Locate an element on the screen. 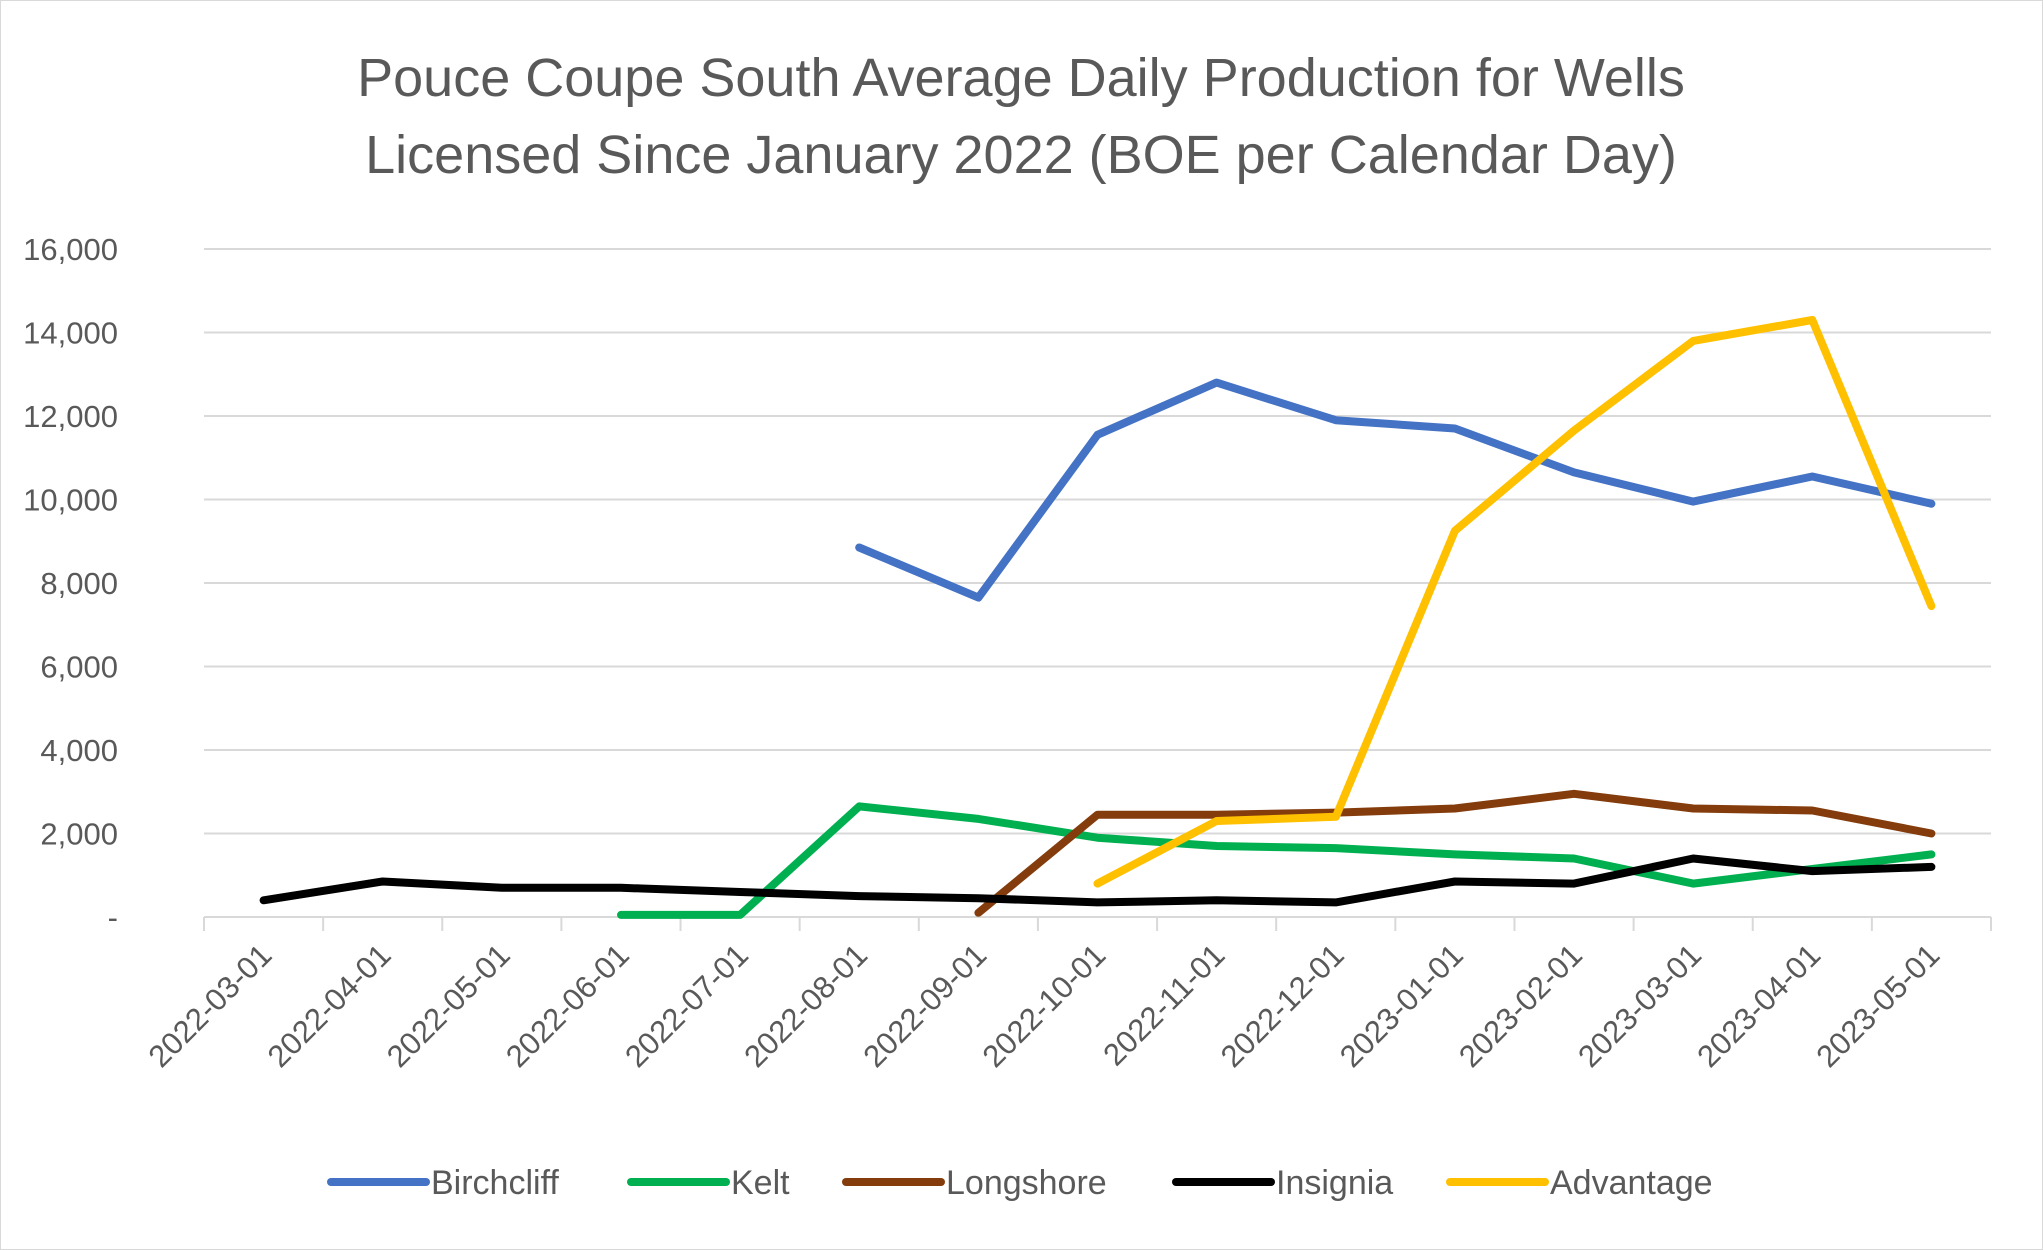 Image resolution: width=2043 pixels, height=1250 pixels. y-tick-label: 16,000 is located at coordinates (70, 249).